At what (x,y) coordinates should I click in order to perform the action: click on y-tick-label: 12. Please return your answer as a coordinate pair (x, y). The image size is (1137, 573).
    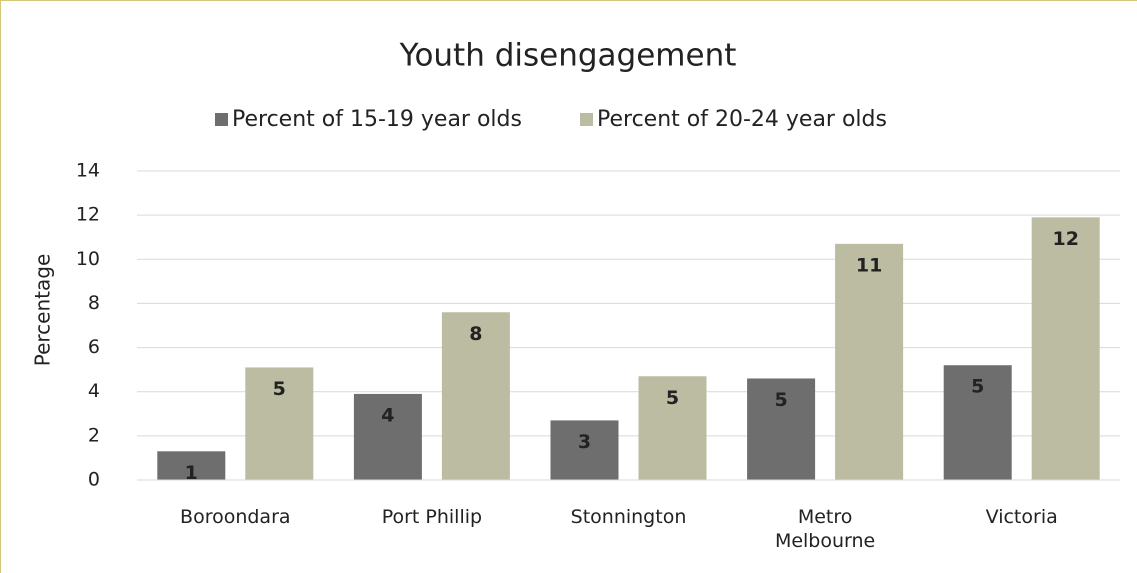
    Looking at the image, I should click on (88, 215).